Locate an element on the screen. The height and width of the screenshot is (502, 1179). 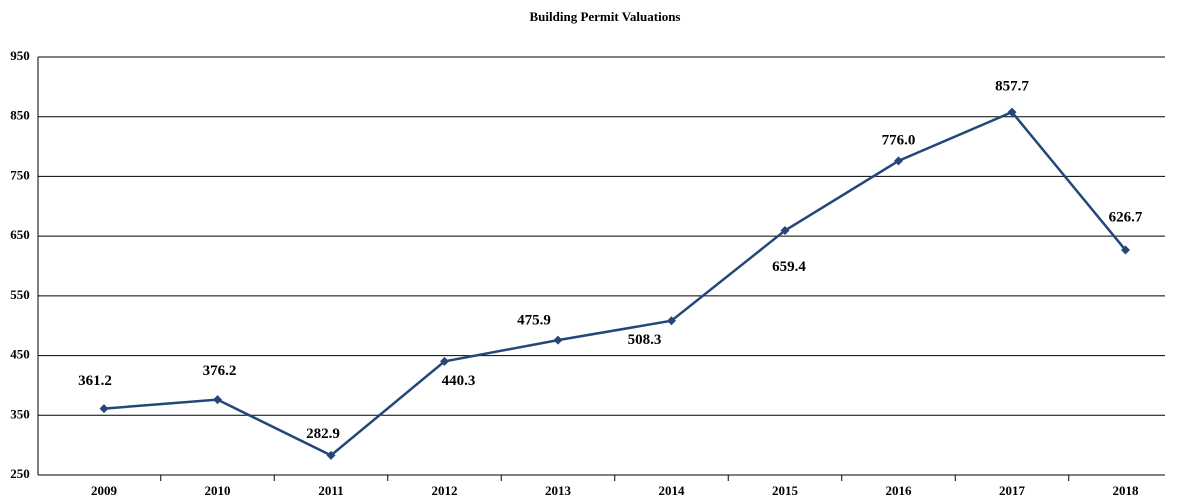
y-tick-label: 450 is located at coordinates (20, 354).